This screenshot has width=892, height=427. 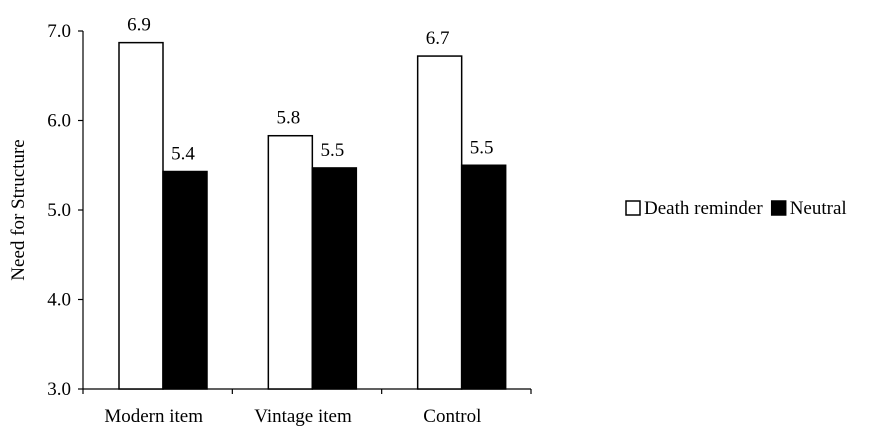 What do you see at coordinates (18, 209) in the screenshot?
I see `y-axis-title: Need for Structure` at bounding box center [18, 209].